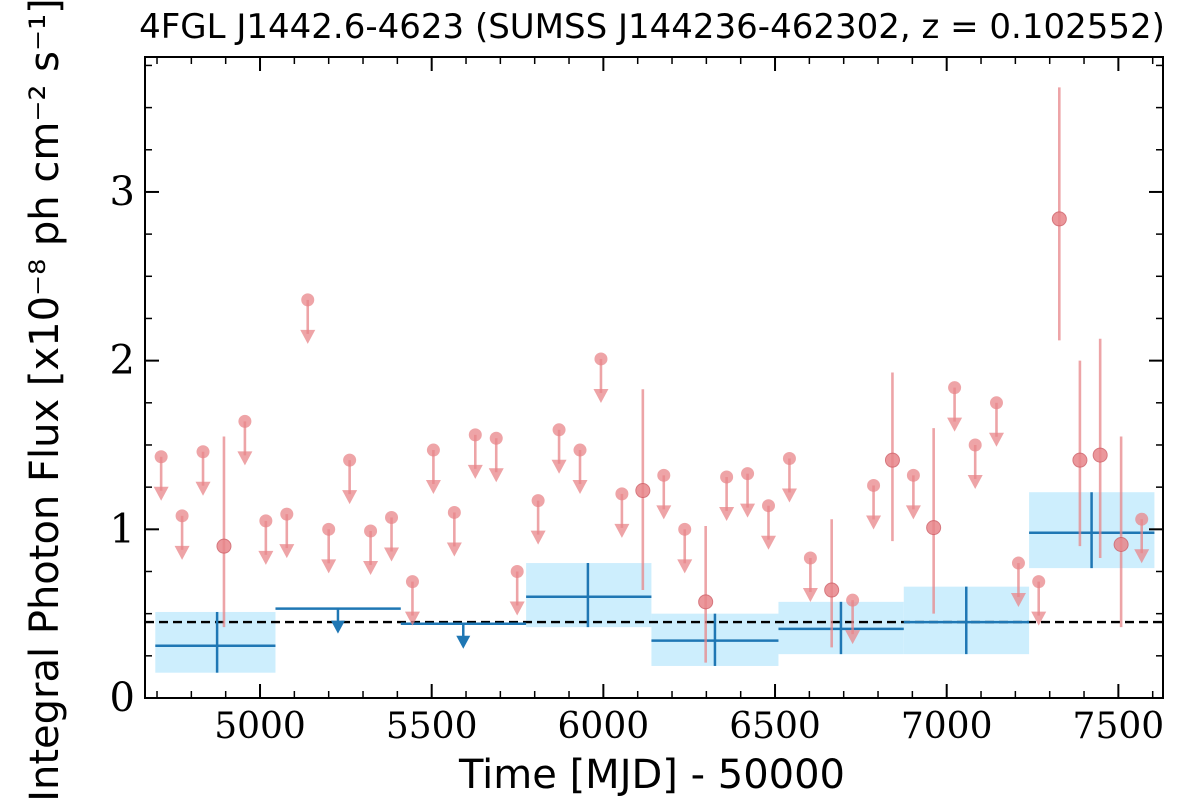  I want to click on y-tick-label: 3, so click(122, 192).